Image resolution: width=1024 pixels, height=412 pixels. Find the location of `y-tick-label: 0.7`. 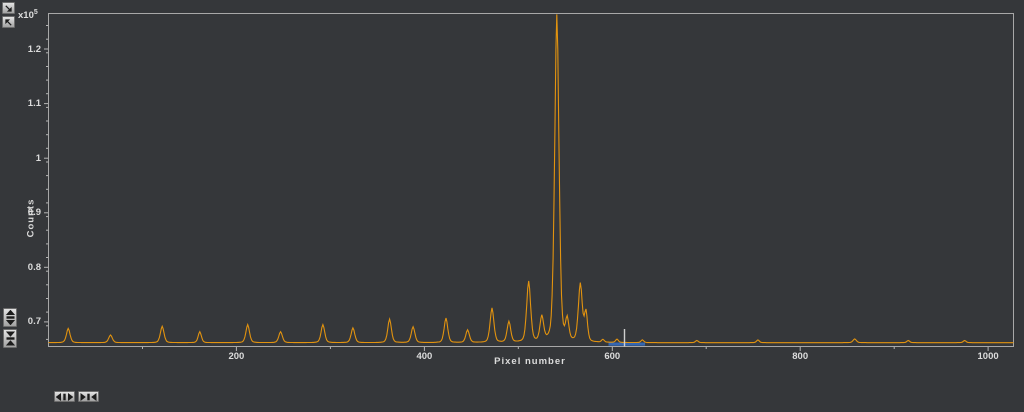

y-tick-label: 0.7 is located at coordinates (34, 322).